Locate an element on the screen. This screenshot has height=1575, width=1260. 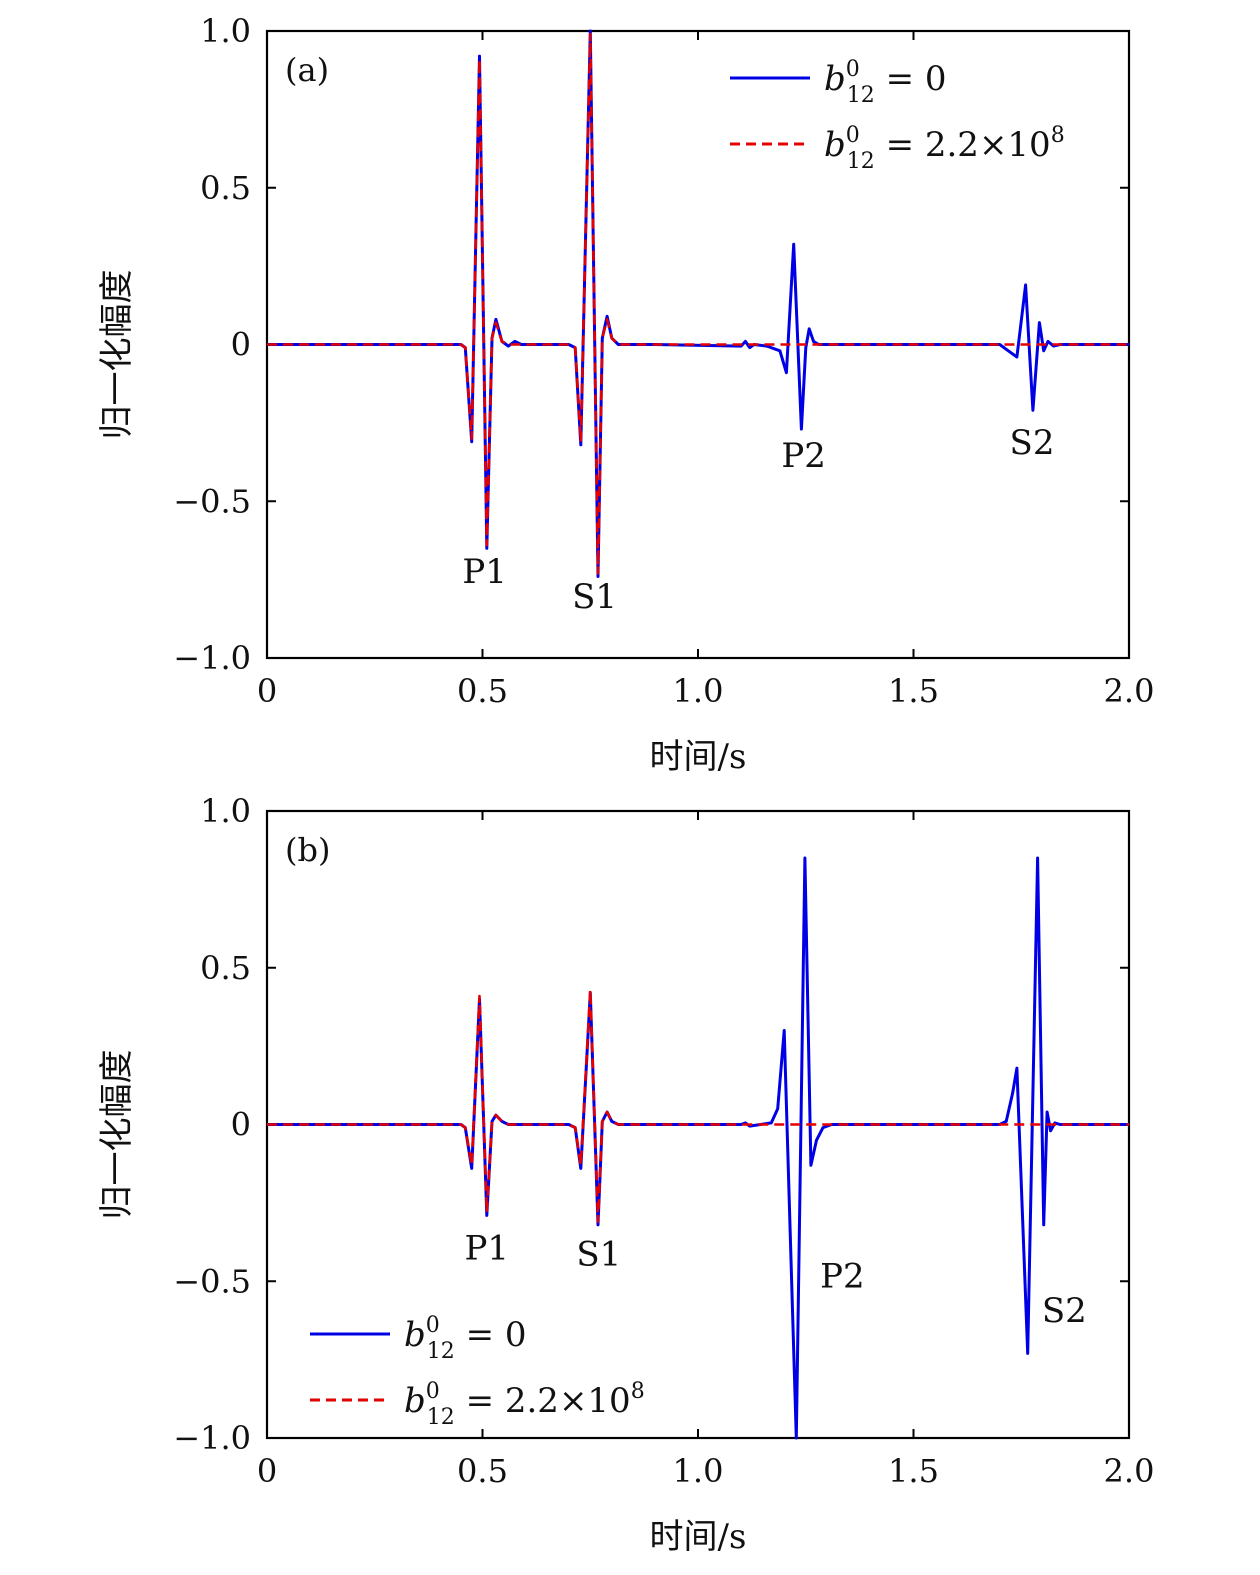
series-line-b12-2.2e8 is located at coordinates (698, 1105).